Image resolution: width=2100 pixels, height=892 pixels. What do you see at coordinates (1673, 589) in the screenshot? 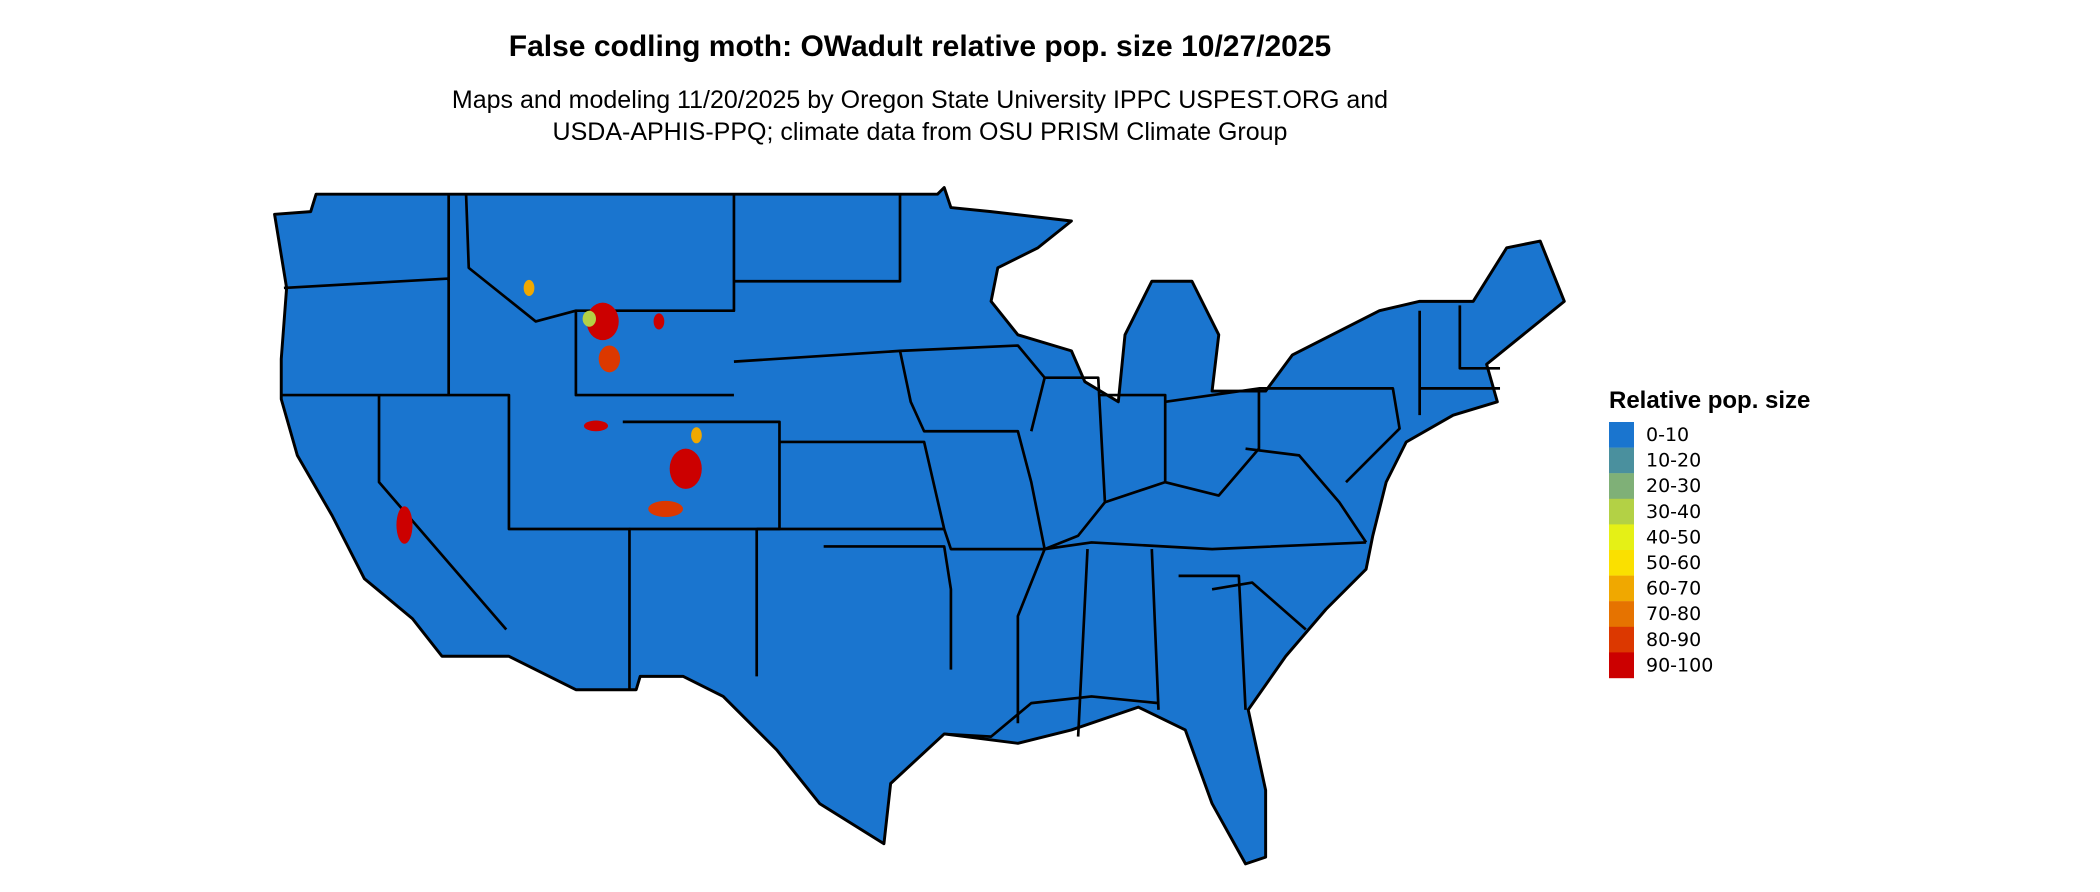
I see `legend-label: 60-70` at bounding box center [1673, 589].